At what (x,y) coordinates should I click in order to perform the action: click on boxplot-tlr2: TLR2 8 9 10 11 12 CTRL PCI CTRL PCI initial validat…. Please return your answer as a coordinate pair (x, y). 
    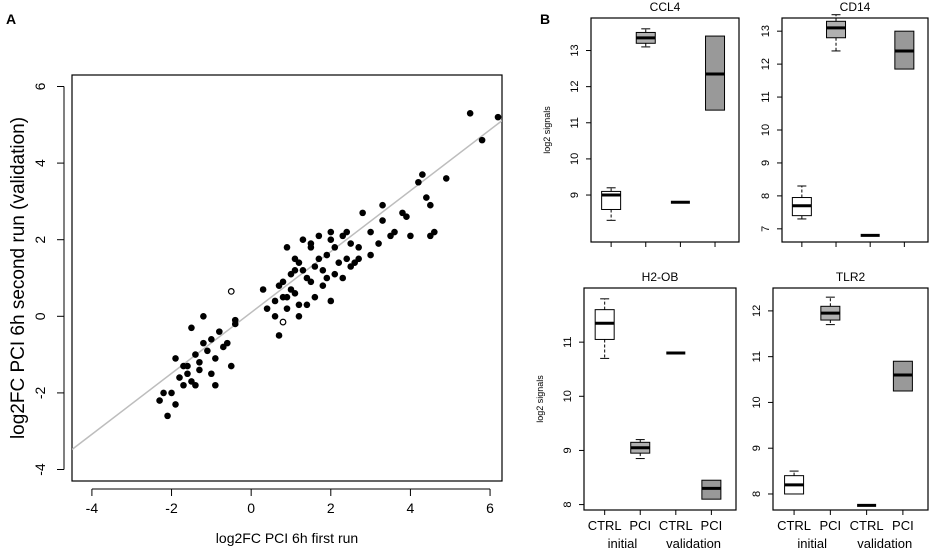
    Looking at the image, I should click on (840, 410).